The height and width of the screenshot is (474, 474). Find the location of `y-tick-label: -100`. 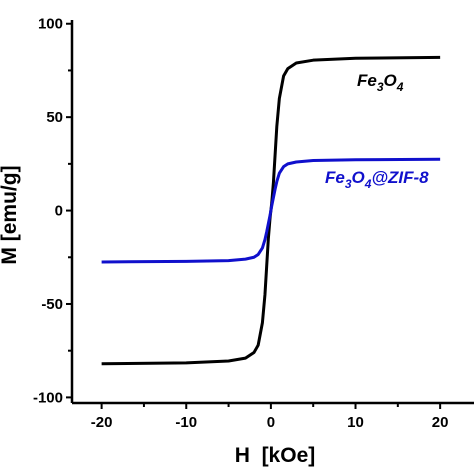

y-tick-label: -100 is located at coordinates (48, 397).